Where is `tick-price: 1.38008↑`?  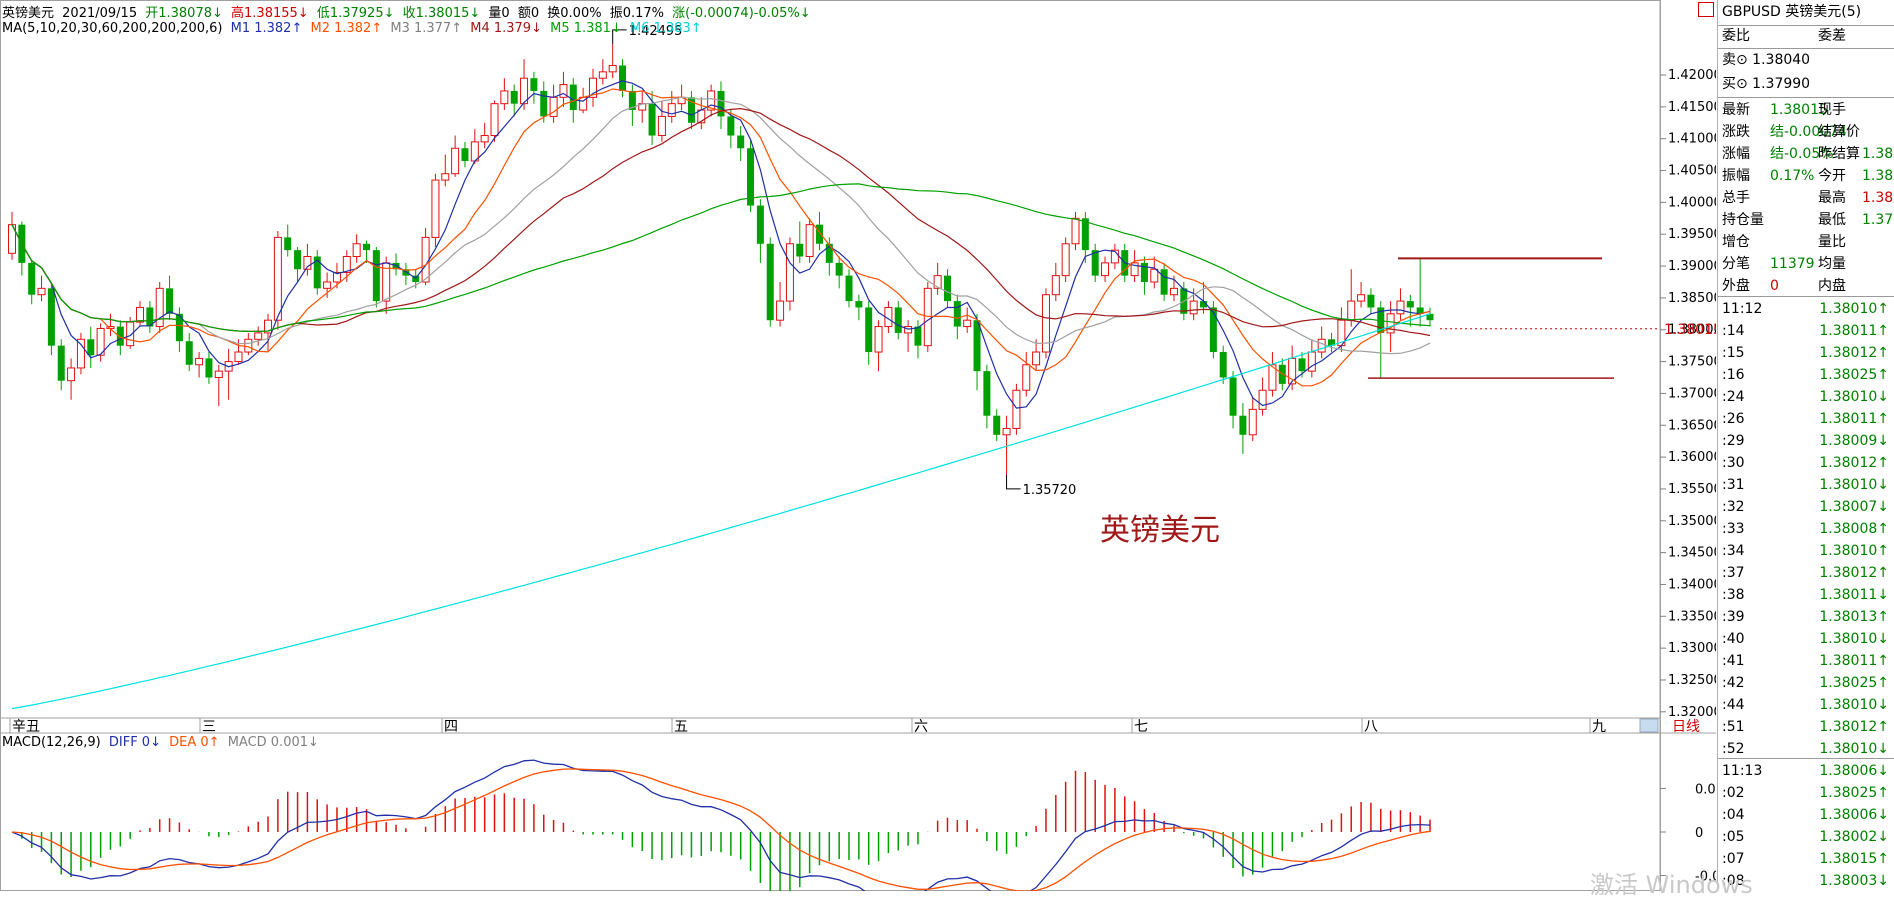
tick-price: 1.38008↑ is located at coordinates (1854, 529).